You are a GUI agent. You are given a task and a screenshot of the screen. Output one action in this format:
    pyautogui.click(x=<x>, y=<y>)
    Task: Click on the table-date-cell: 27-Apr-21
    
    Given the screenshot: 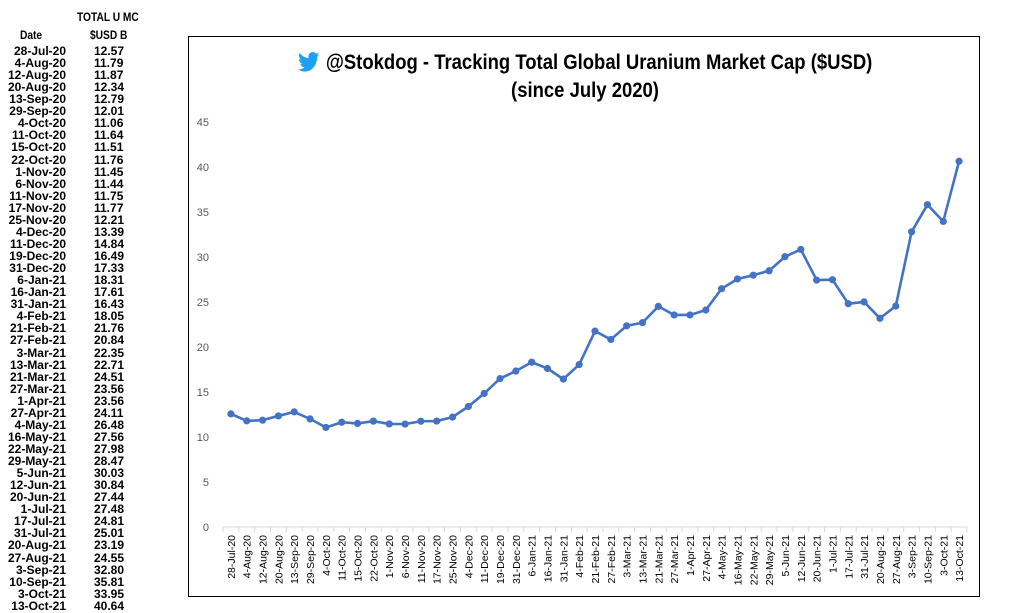 What is the action you would take?
    pyautogui.click(x=38, y=412)
    